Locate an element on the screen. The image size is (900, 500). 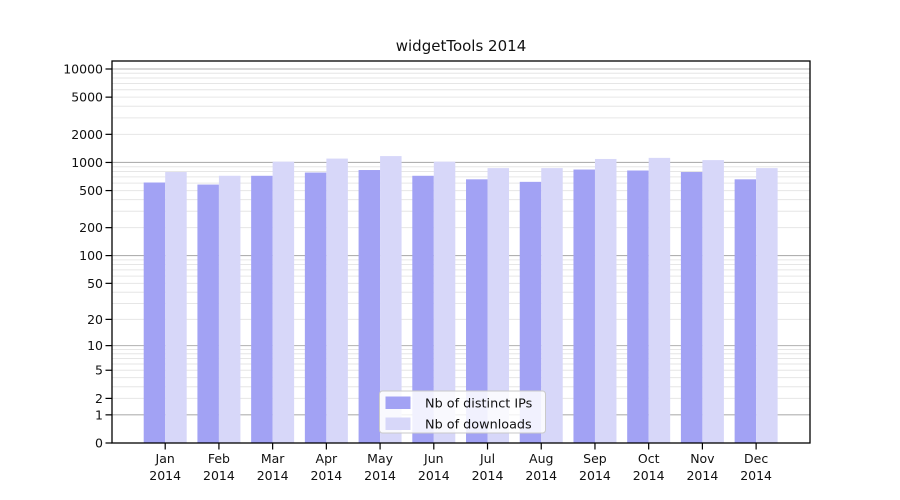
x-tick-label-month: Sep is located at coordinates (595, 458).